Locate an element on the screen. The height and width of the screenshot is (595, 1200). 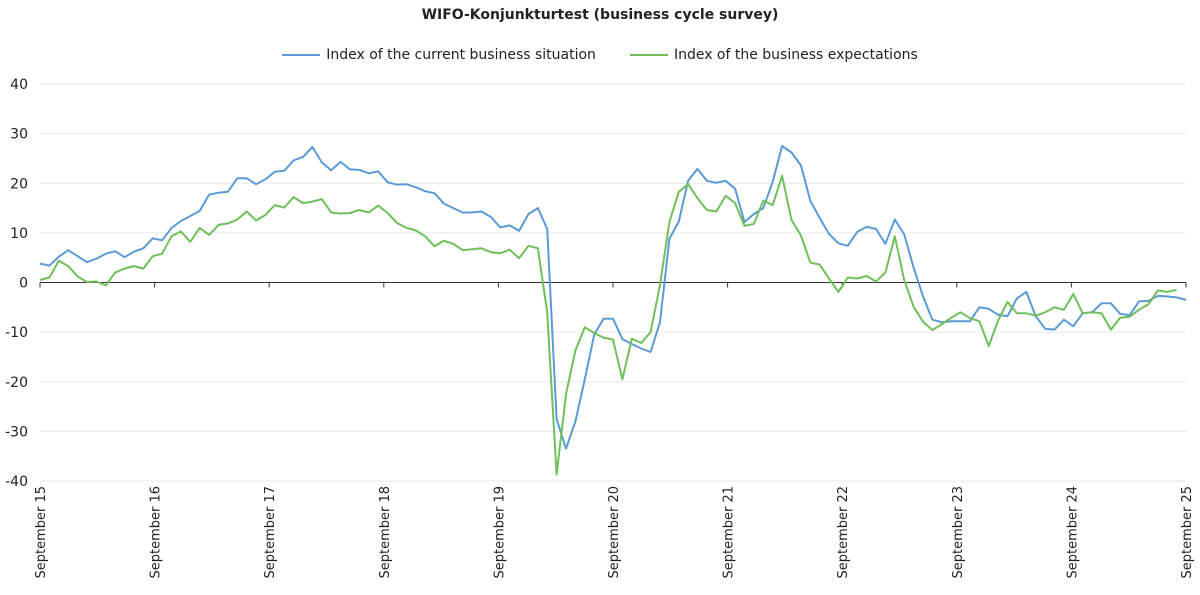
y-tick-label: -30 is located at coordinates (16, 432).